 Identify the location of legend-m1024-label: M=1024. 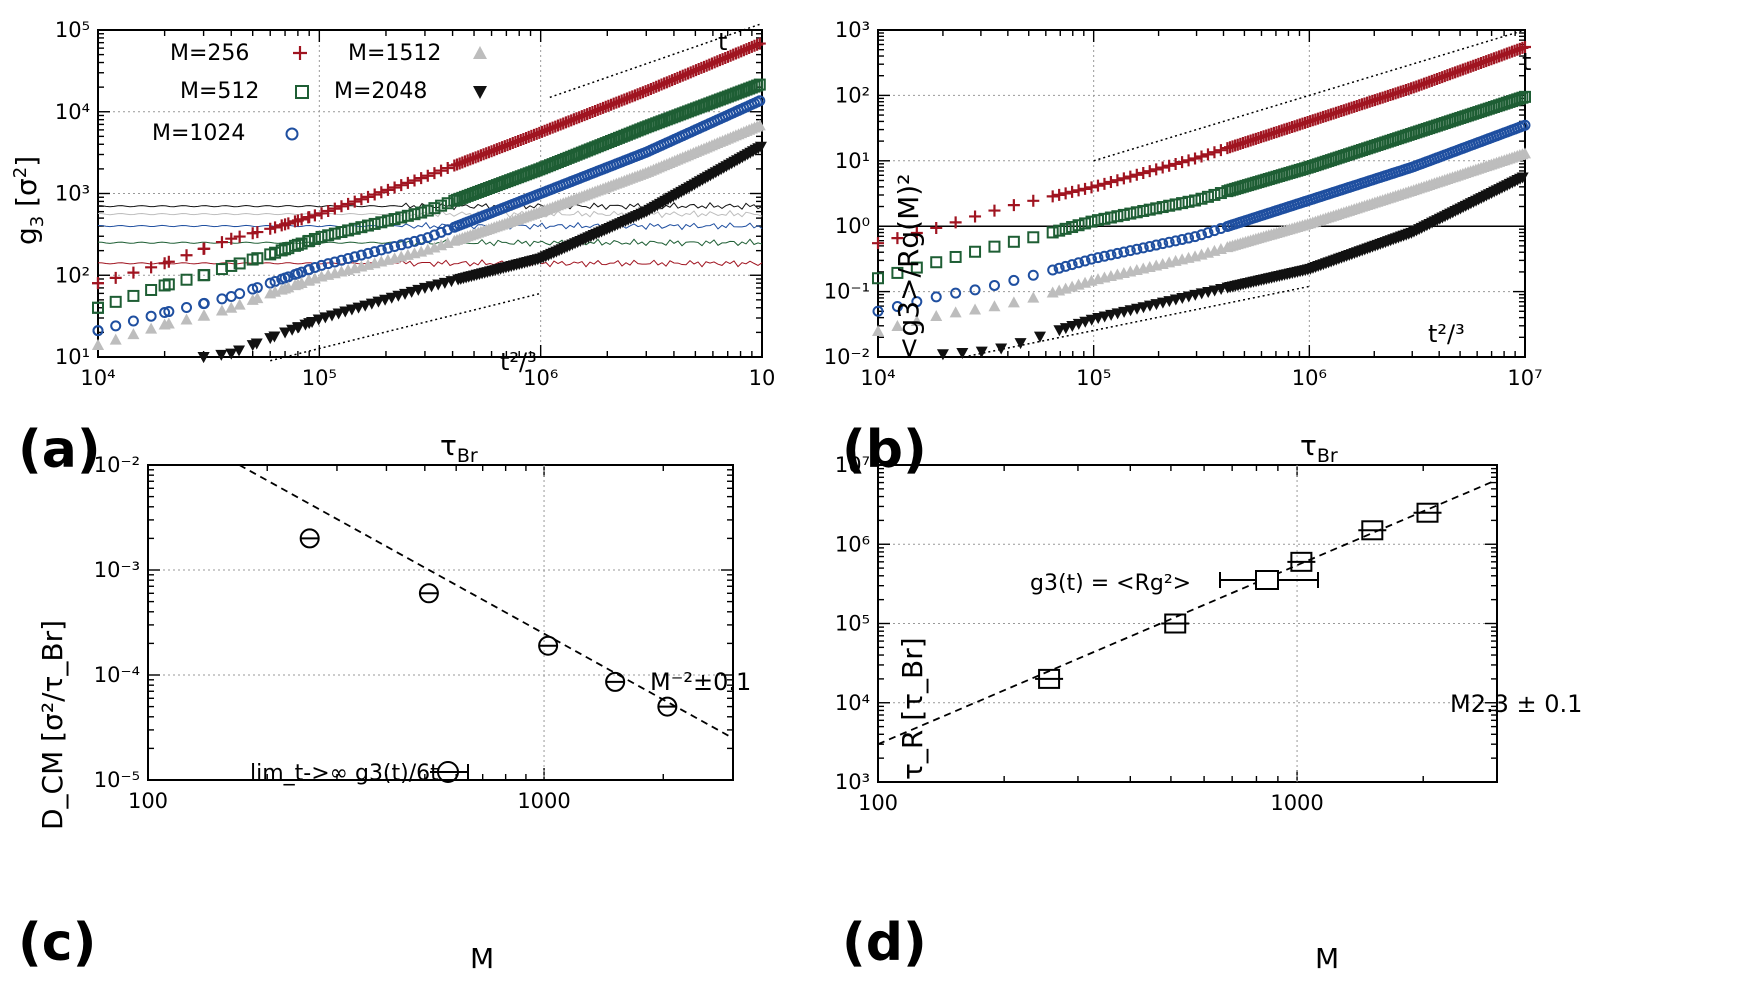
(198, 133).